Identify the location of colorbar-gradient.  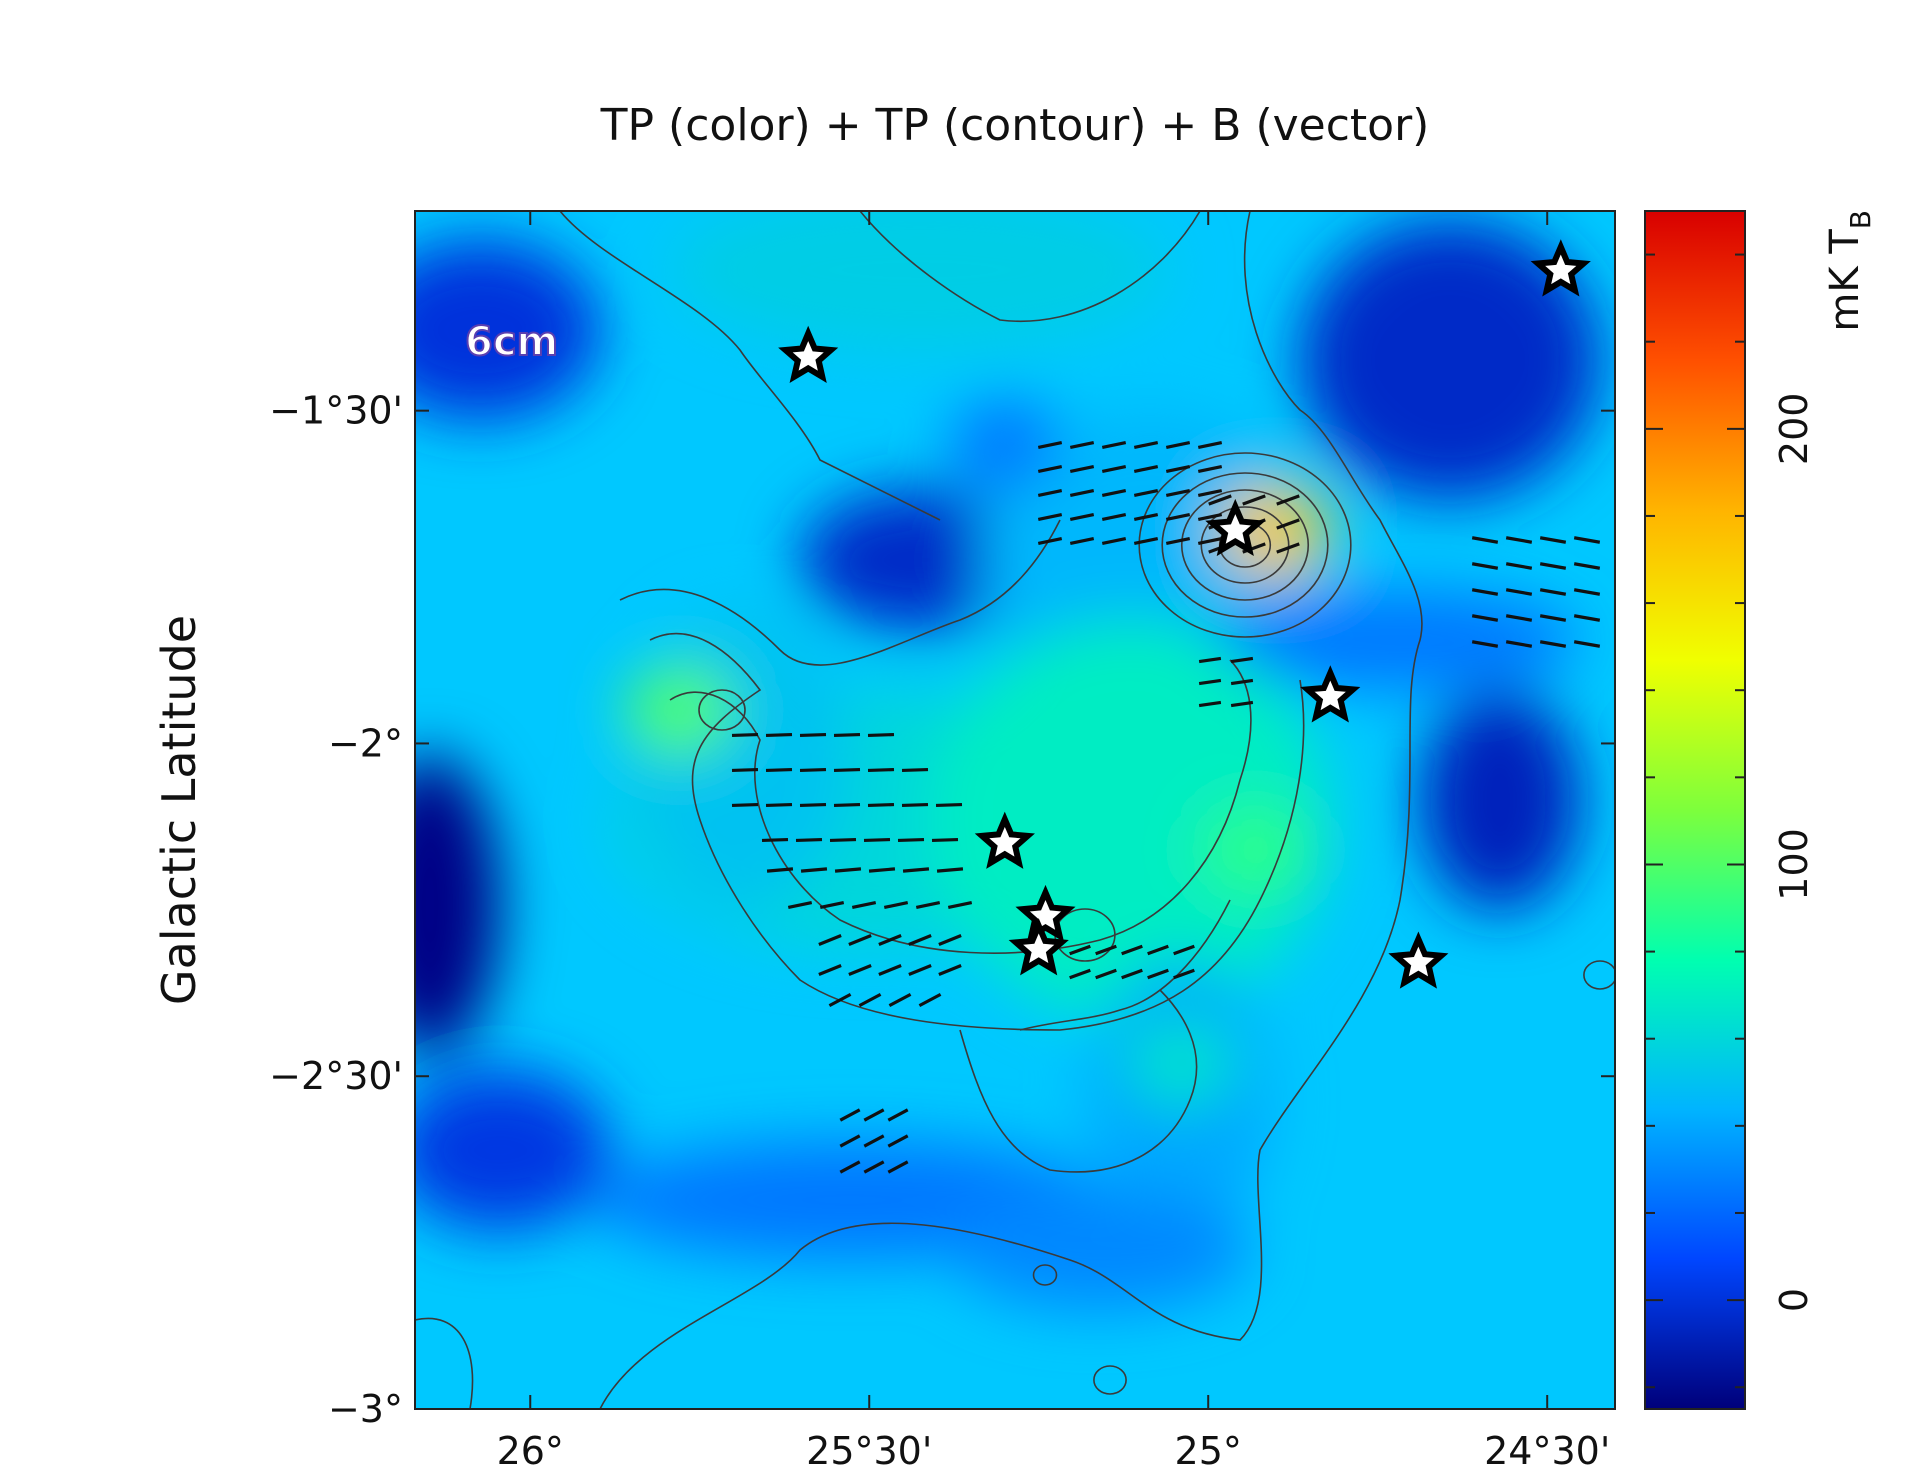
(1695, 810).